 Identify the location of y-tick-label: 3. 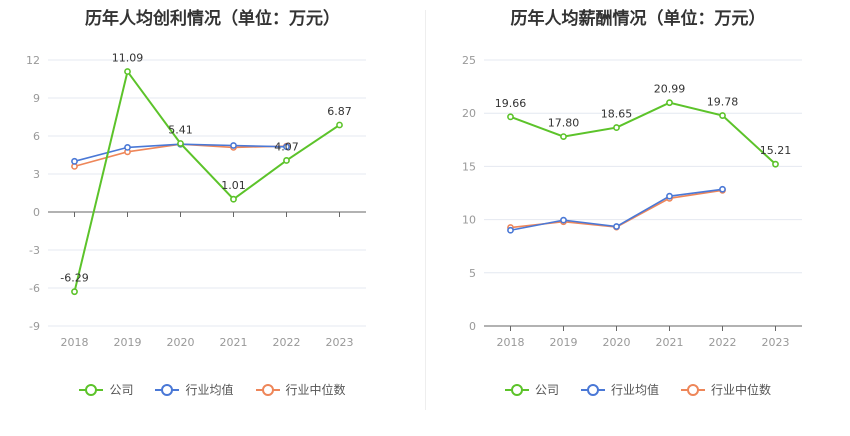
(36, 174).